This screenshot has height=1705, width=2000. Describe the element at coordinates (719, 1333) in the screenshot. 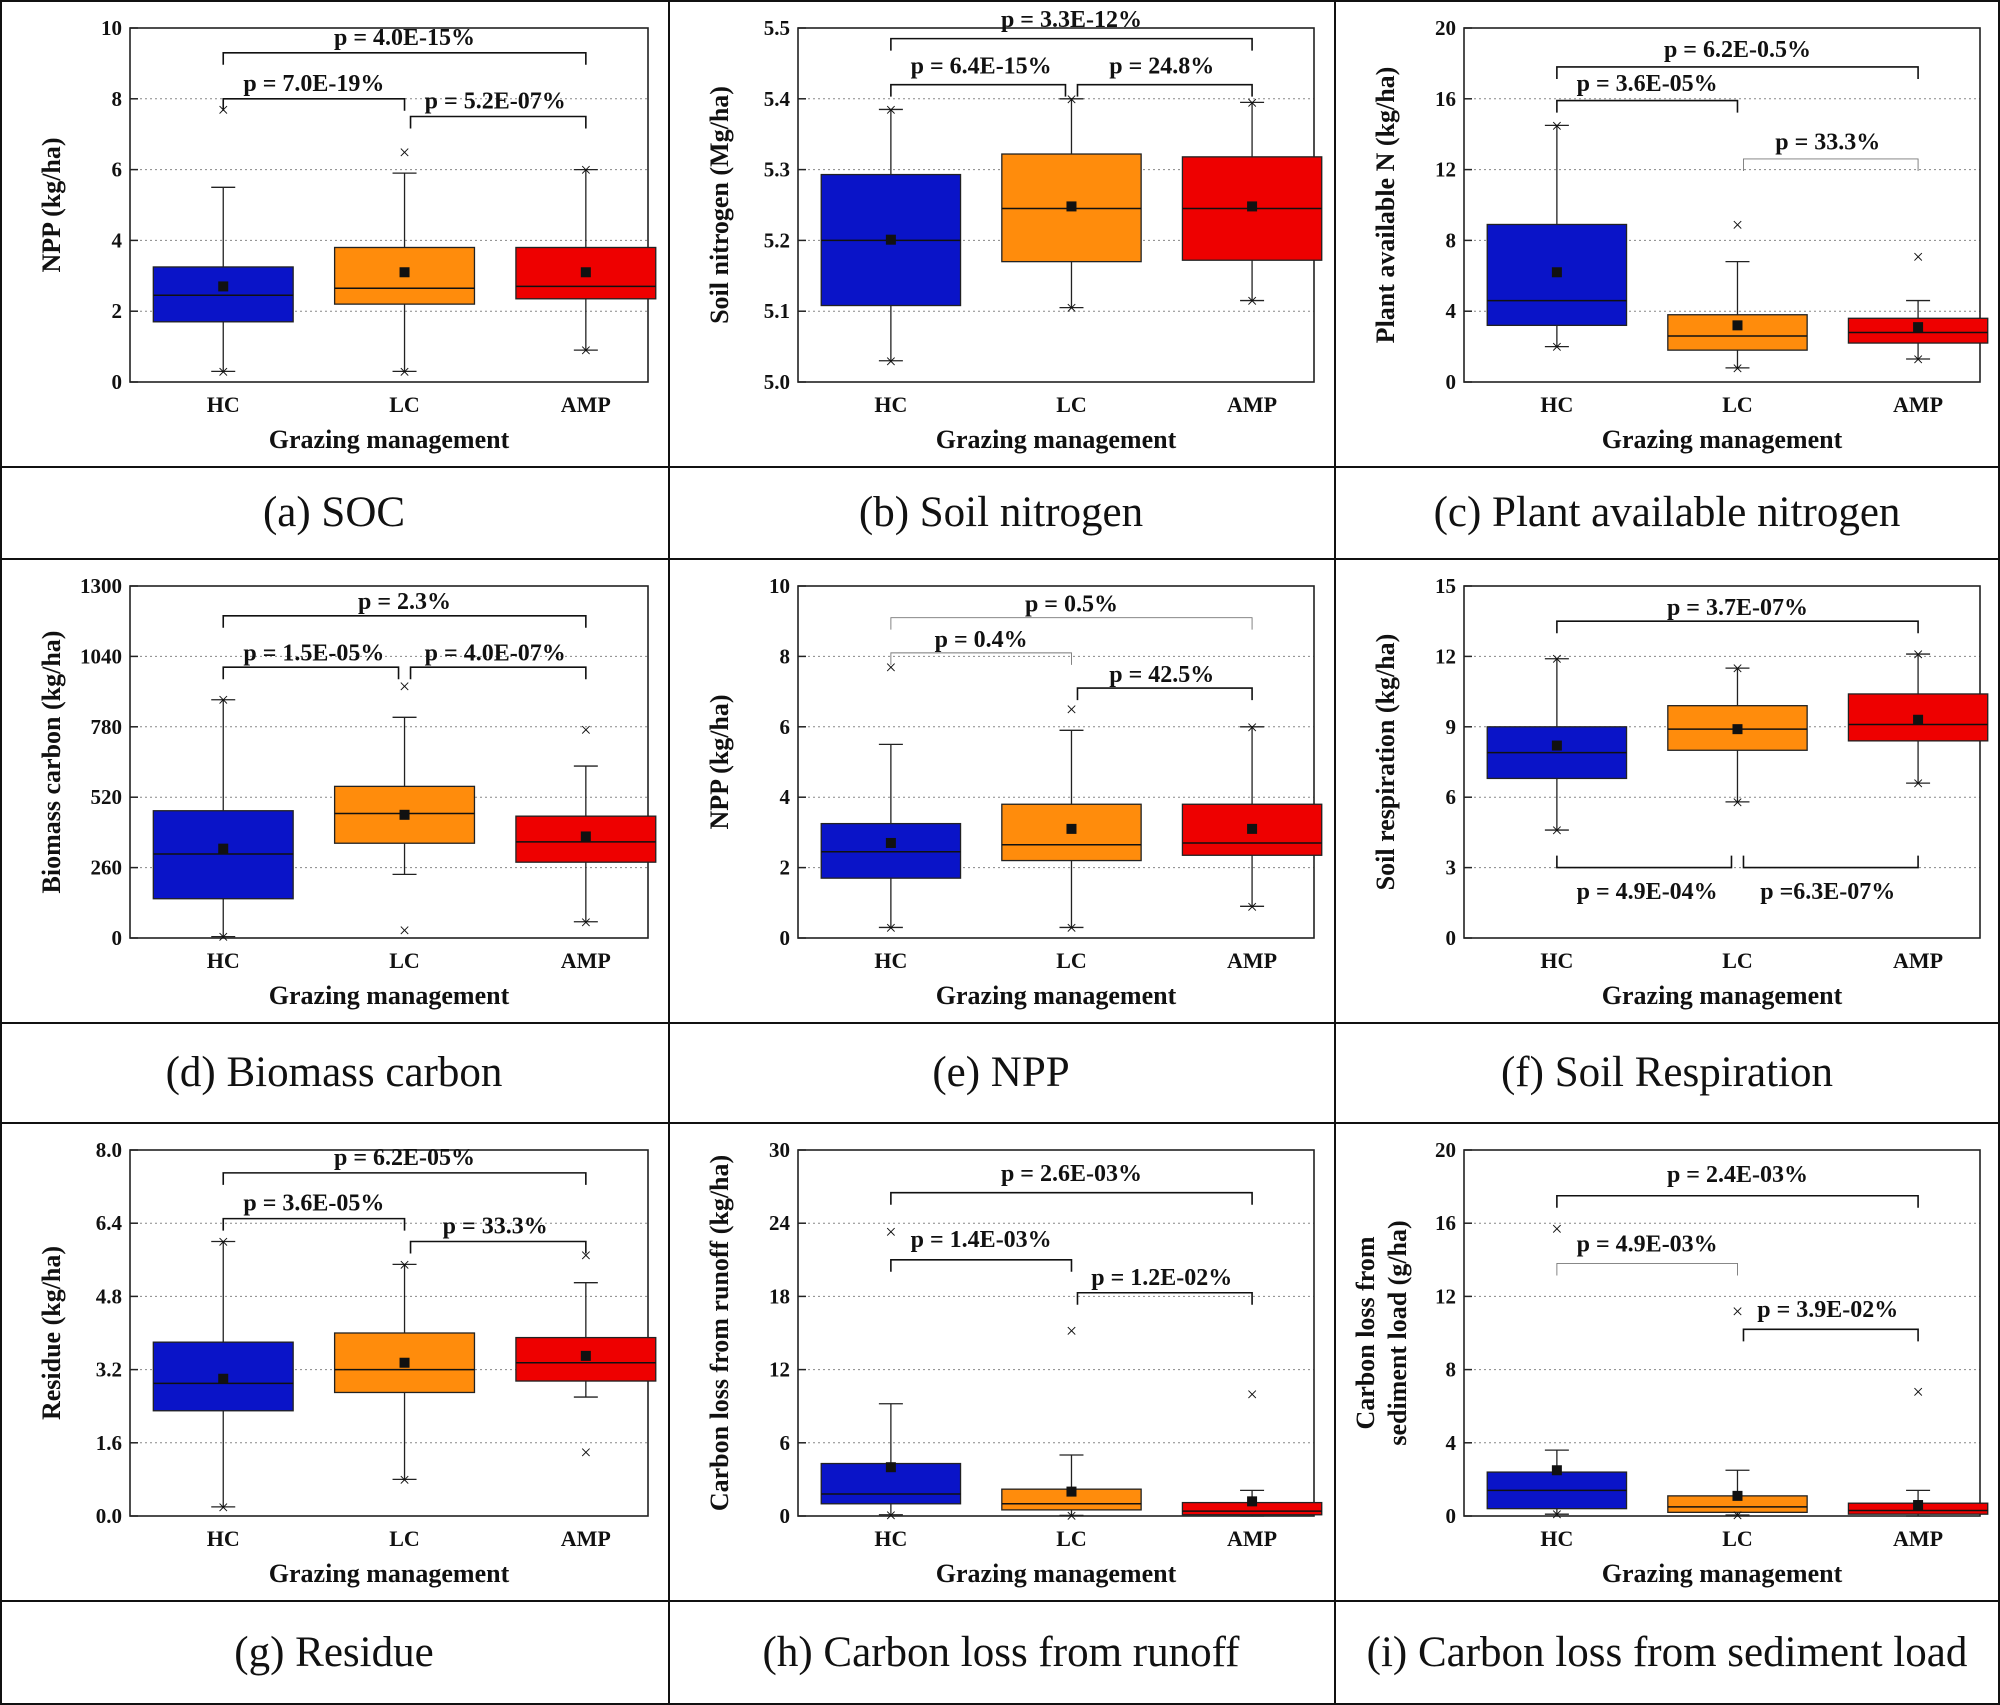

I see `y-axis-label: Carbon loss from runoff (kg/ha)` at that location.